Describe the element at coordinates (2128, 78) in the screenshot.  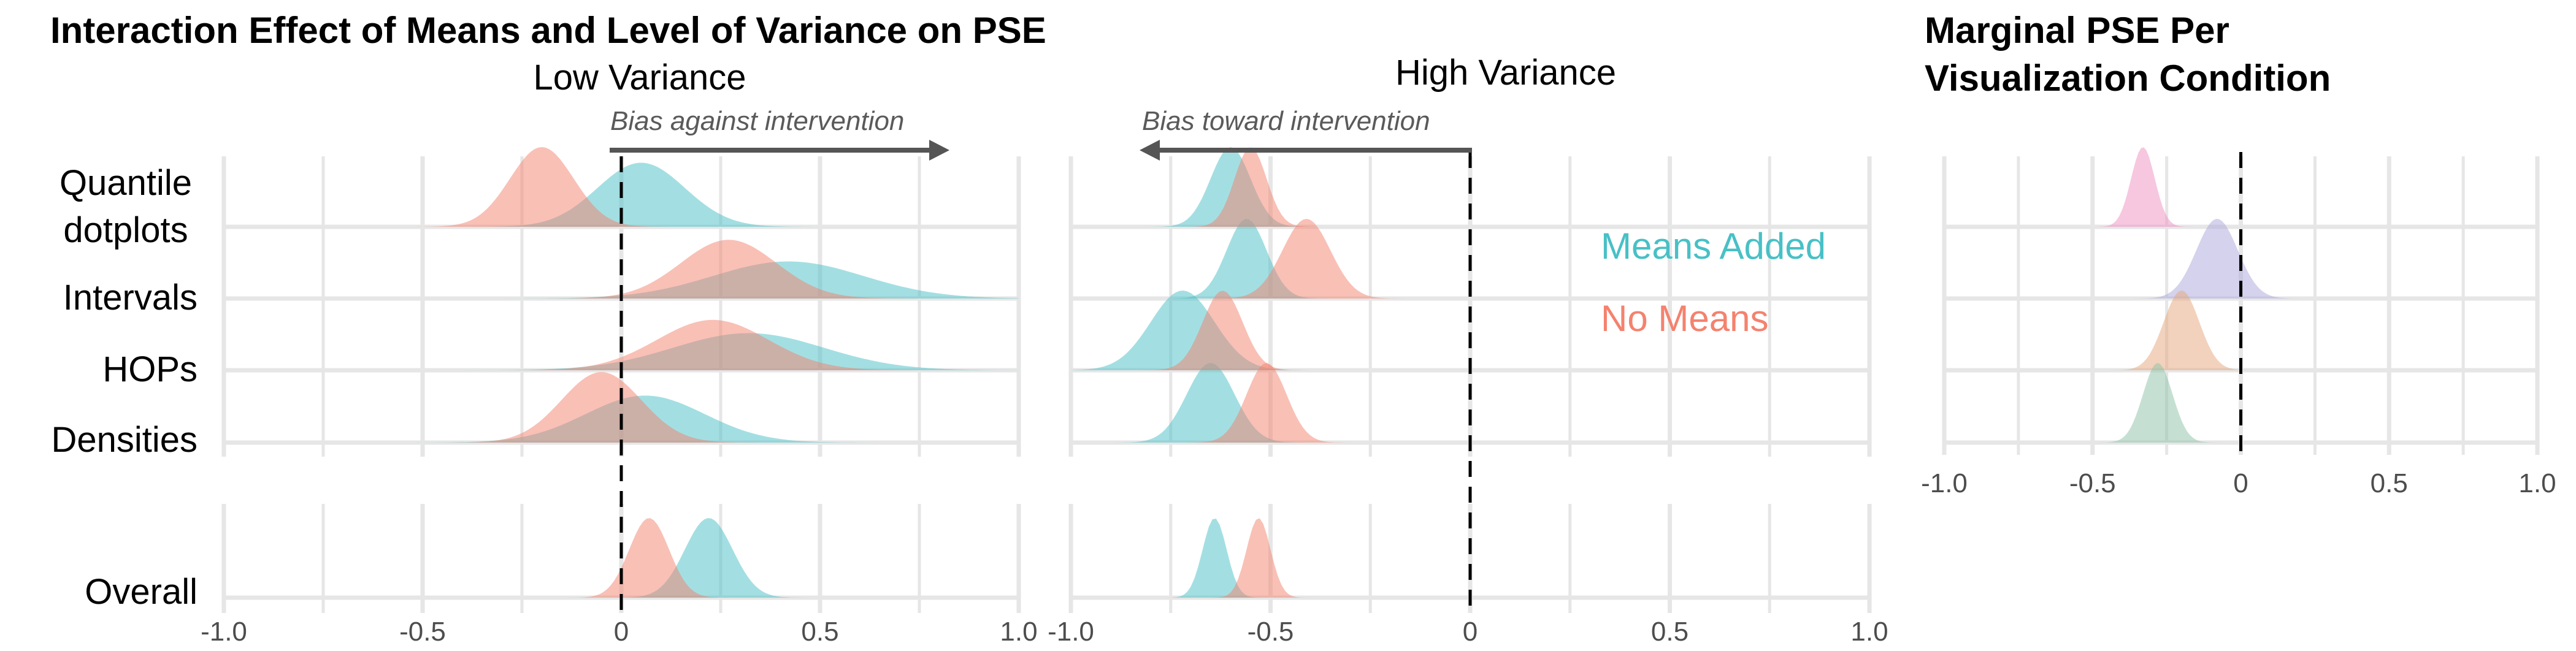
I see `marginal-title-line2: Visualization Condition` at that location.